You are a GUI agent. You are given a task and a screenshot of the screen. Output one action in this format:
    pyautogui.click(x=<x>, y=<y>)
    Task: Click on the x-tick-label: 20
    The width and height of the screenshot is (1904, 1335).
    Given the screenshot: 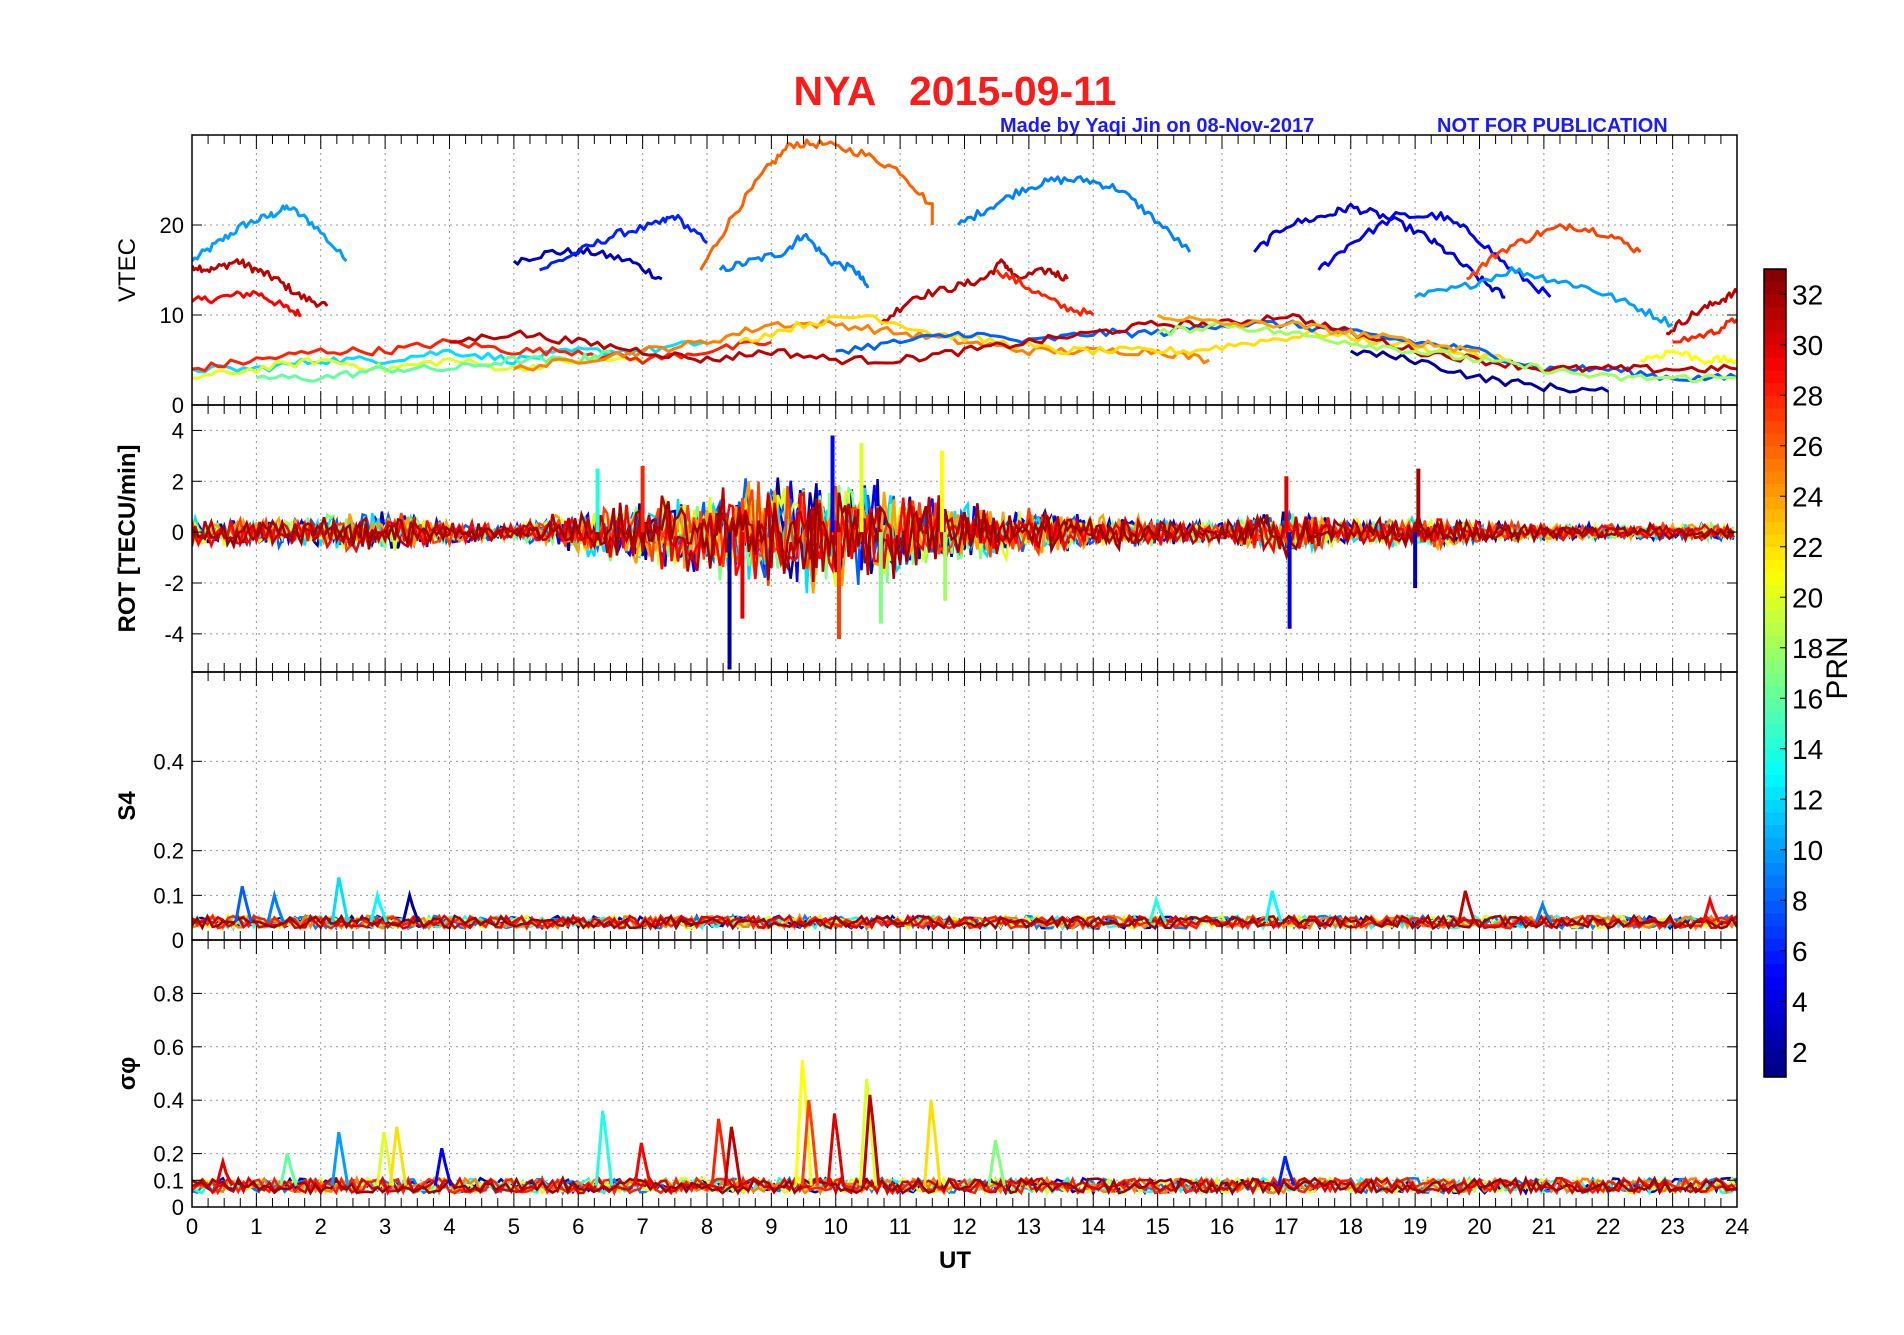 What is the action you would take?
    pyautogui.click(x=1479, y=1226)
    